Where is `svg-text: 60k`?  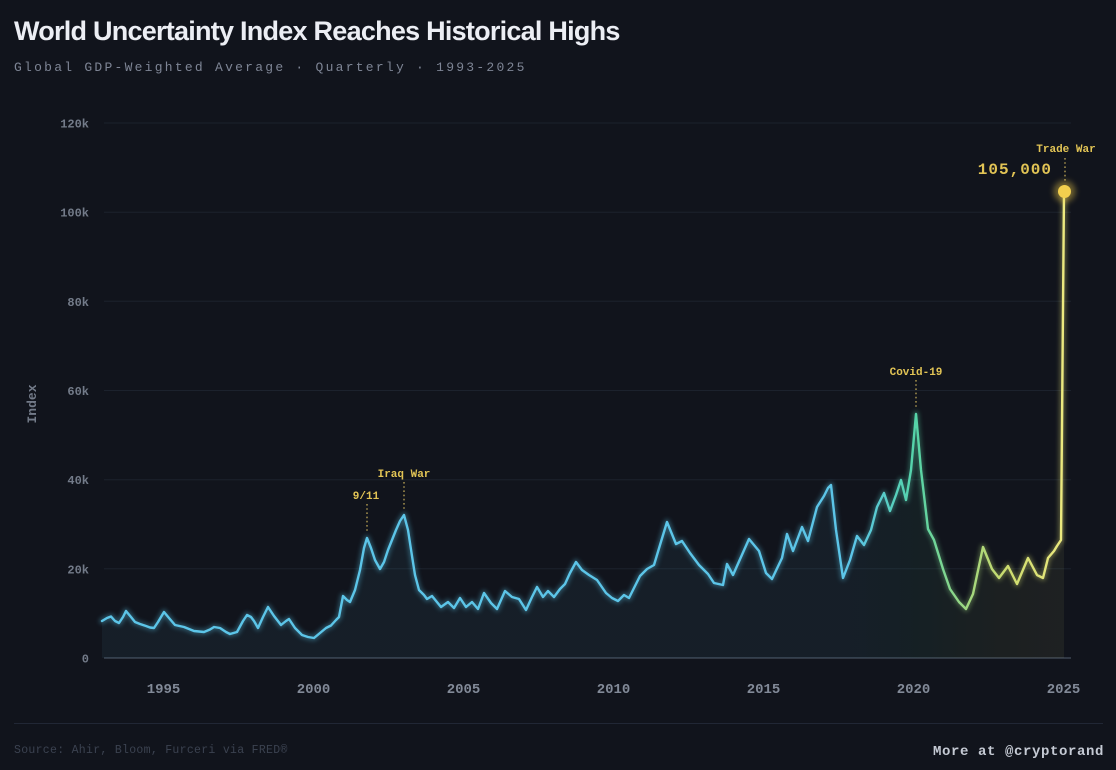
svg-text: 60k is located at coordinates (78, 392).